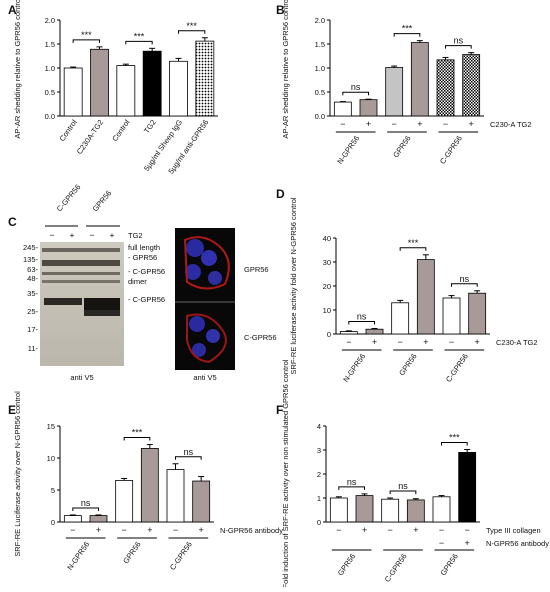 The height and width of the screenshot is (592, 550). Describe the element at coordinates (319, 426) in the screenshot. I see `panel-f-y-tick-label: 4` at that location.